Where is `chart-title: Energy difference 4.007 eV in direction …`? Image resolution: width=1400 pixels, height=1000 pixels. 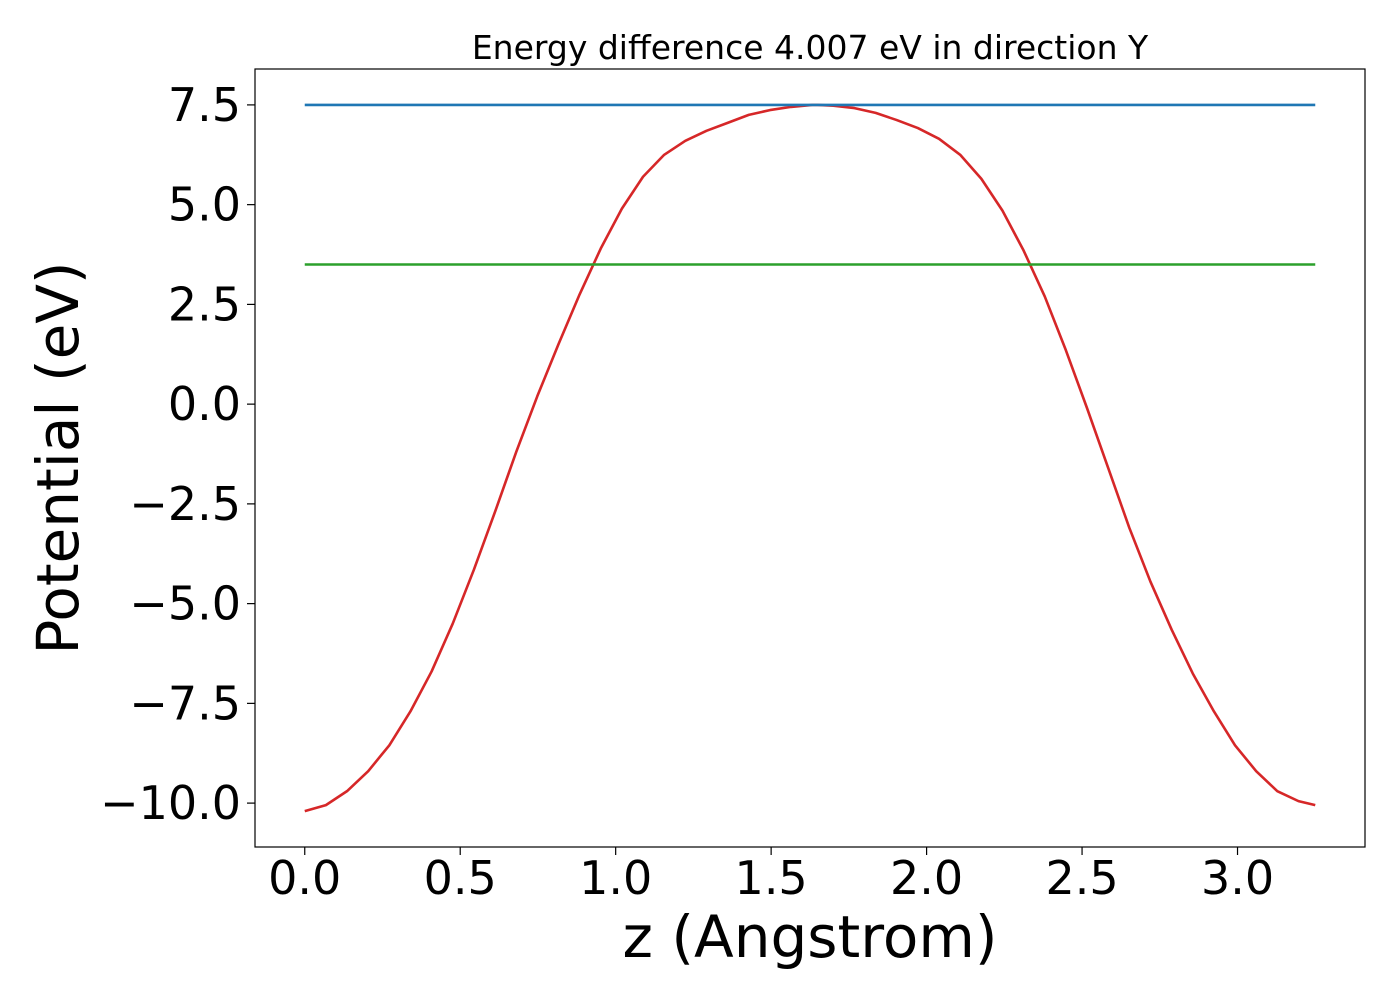 chart-title: Energy difference 4.007 eV in direction … is located at coordinates (810, 47).